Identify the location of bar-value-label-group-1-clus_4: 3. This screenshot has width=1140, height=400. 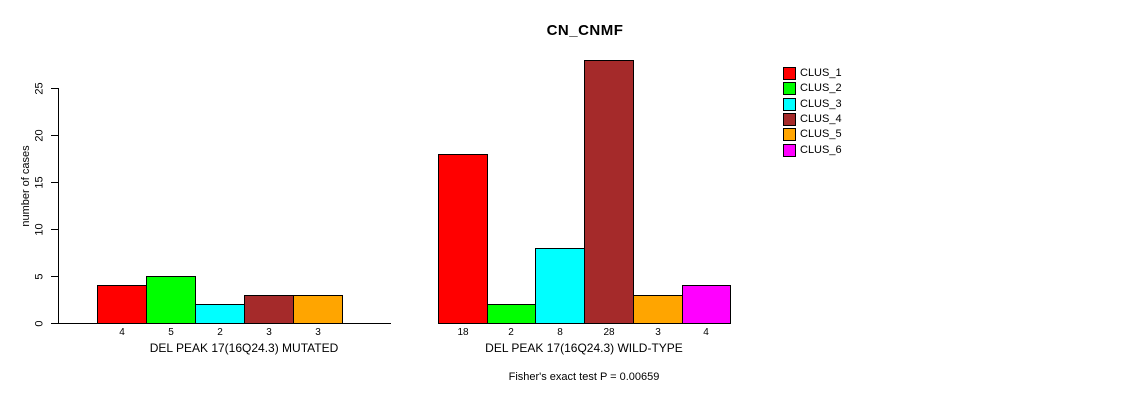
(269, 332).